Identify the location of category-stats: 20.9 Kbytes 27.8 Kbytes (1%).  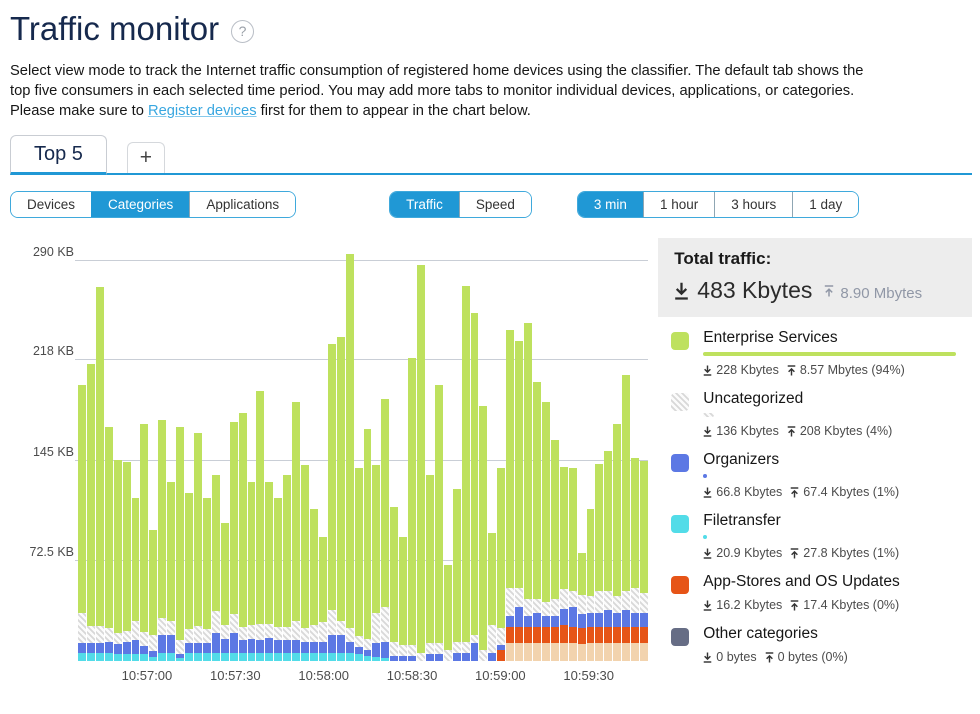
(837, 553).